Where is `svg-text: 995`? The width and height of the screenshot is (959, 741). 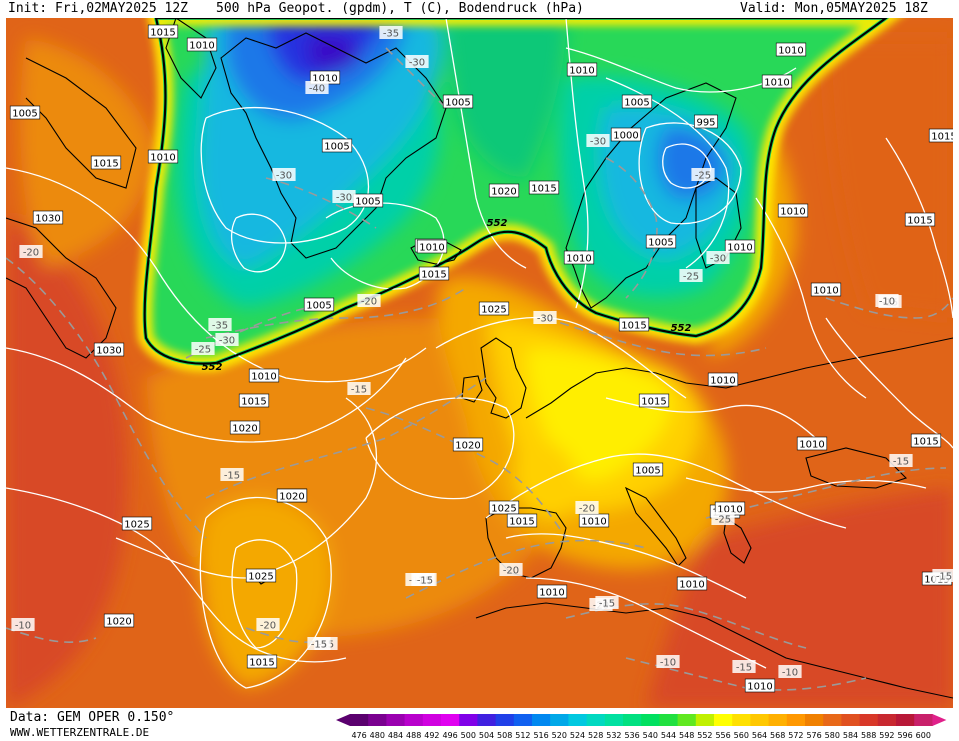 svg-text: 995 is located at coordinates (705, 123).